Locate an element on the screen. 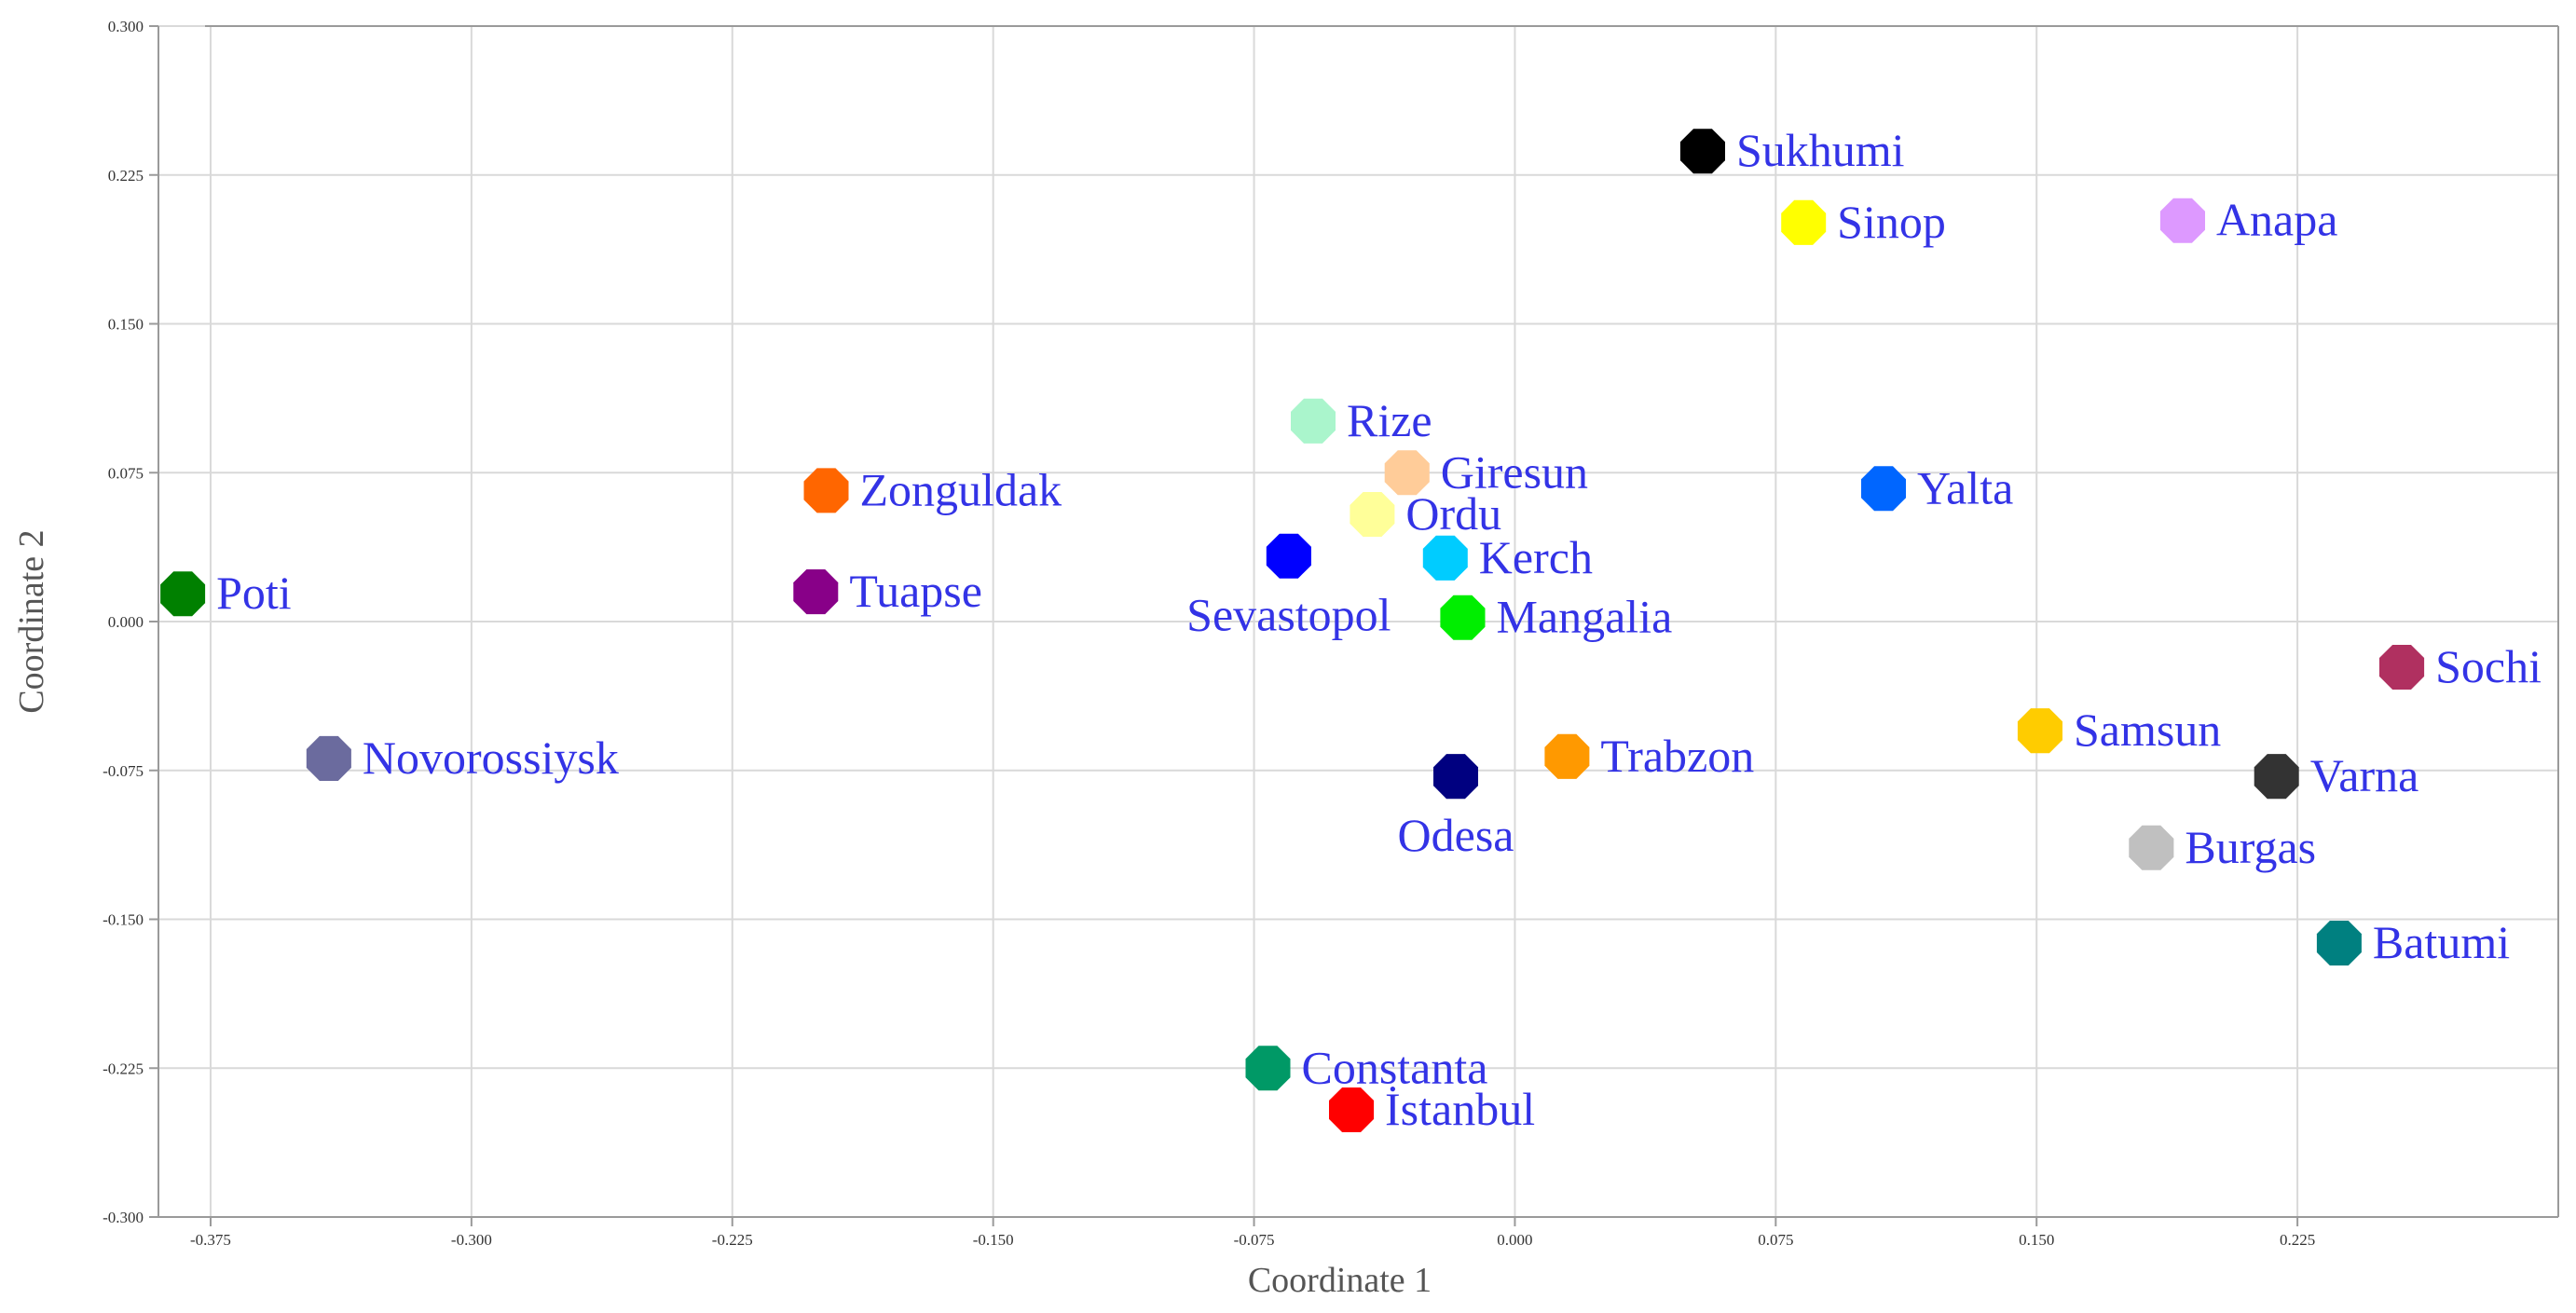  x-tick-label: 0.075 is located at coordinates (1775, 1240).